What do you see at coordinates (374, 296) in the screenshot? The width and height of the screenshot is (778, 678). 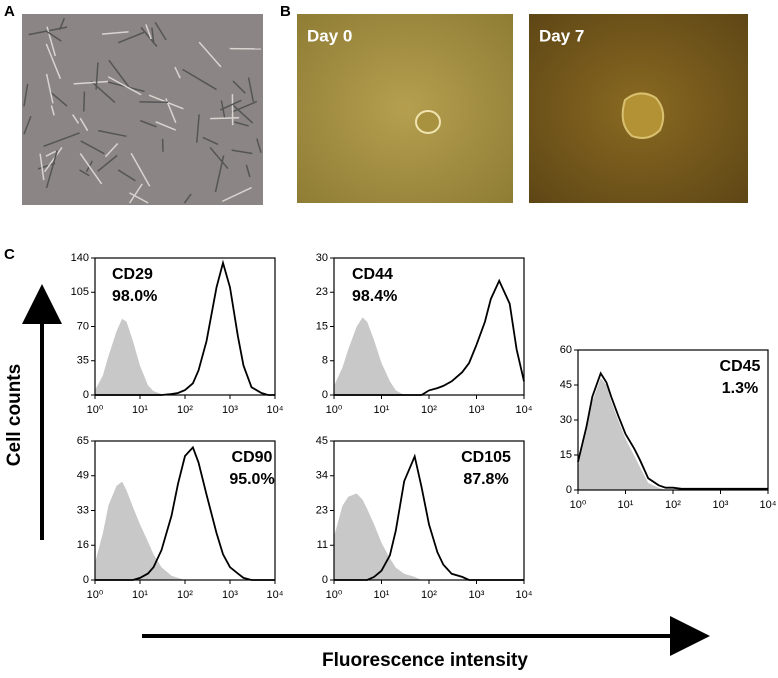 I see `annotation: 98.4%` at bounding box center [374, 296].